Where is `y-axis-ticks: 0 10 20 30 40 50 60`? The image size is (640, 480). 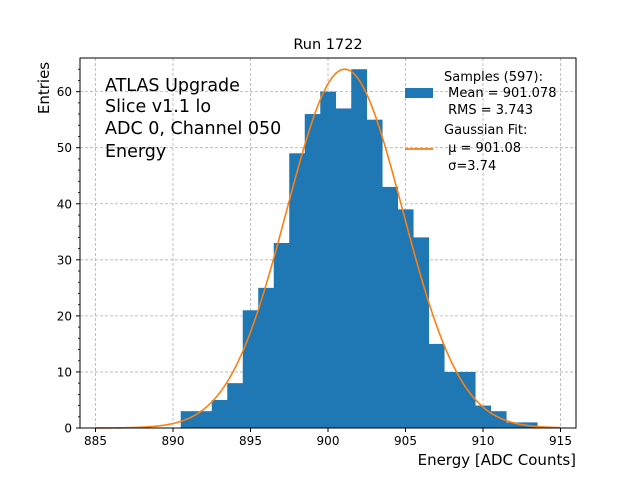
y-axis-ticks: 0 10 20 30 40 50 60 is located at coordinates (68, 252).